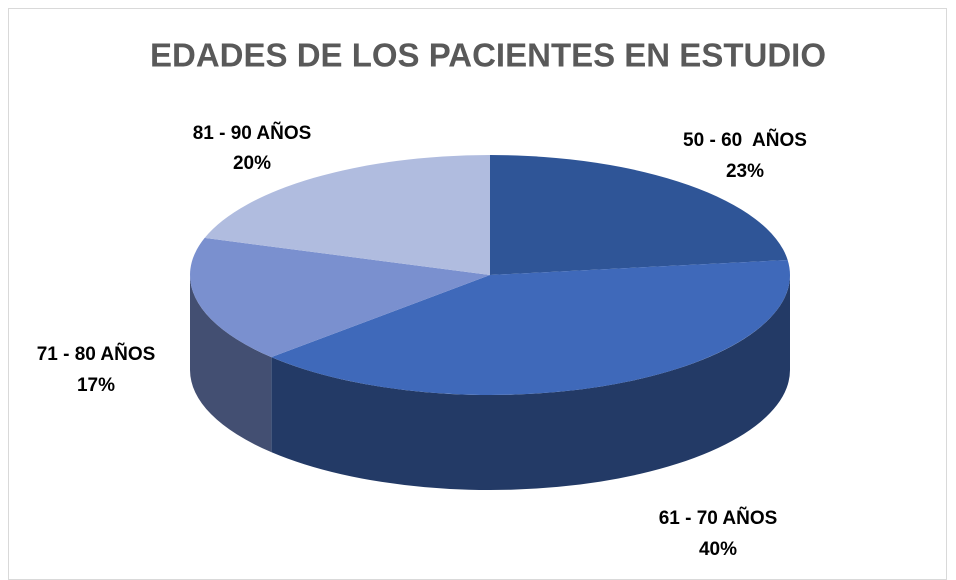 This screenshot has height=580, width=956. What do you see at coordinates (96, 385) in the screenshot?
I see `slice-value-label: 17%` at bounding box center [96, 385].